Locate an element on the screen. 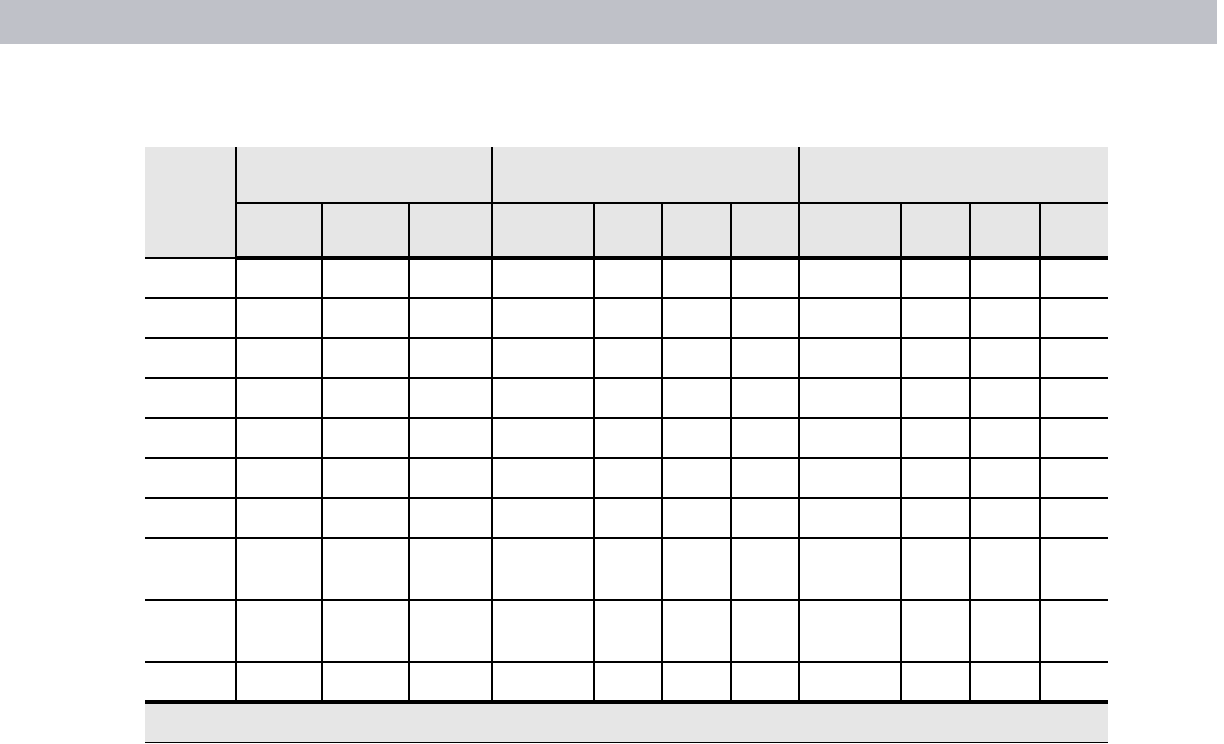 This screenshot has width=1224, height=744. header-row-groups is located at coordinates (626, 203).